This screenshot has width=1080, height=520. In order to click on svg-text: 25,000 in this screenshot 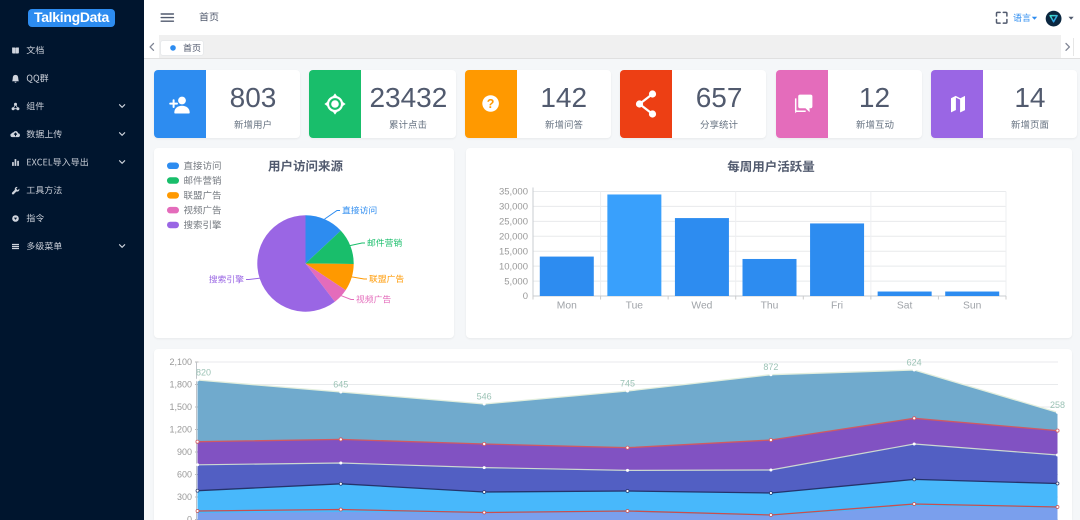, I will do `click(513, 222)`.